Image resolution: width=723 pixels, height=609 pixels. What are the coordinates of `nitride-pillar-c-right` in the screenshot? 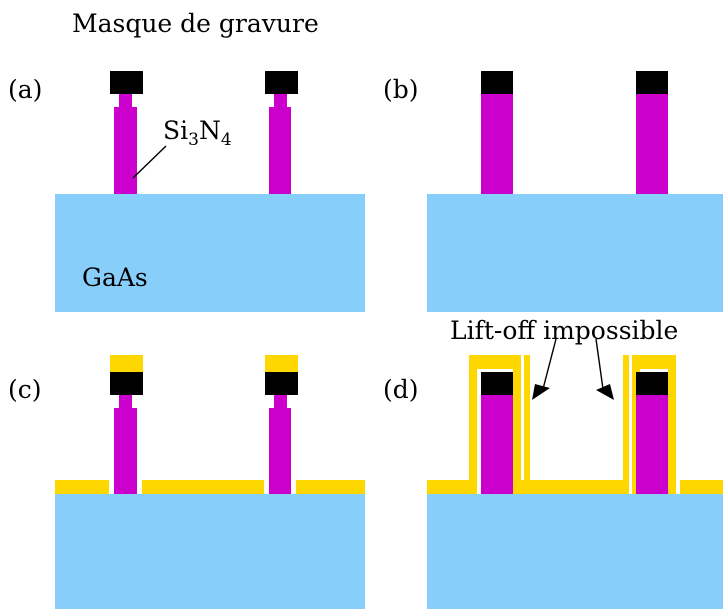 It's located at (280, 444).